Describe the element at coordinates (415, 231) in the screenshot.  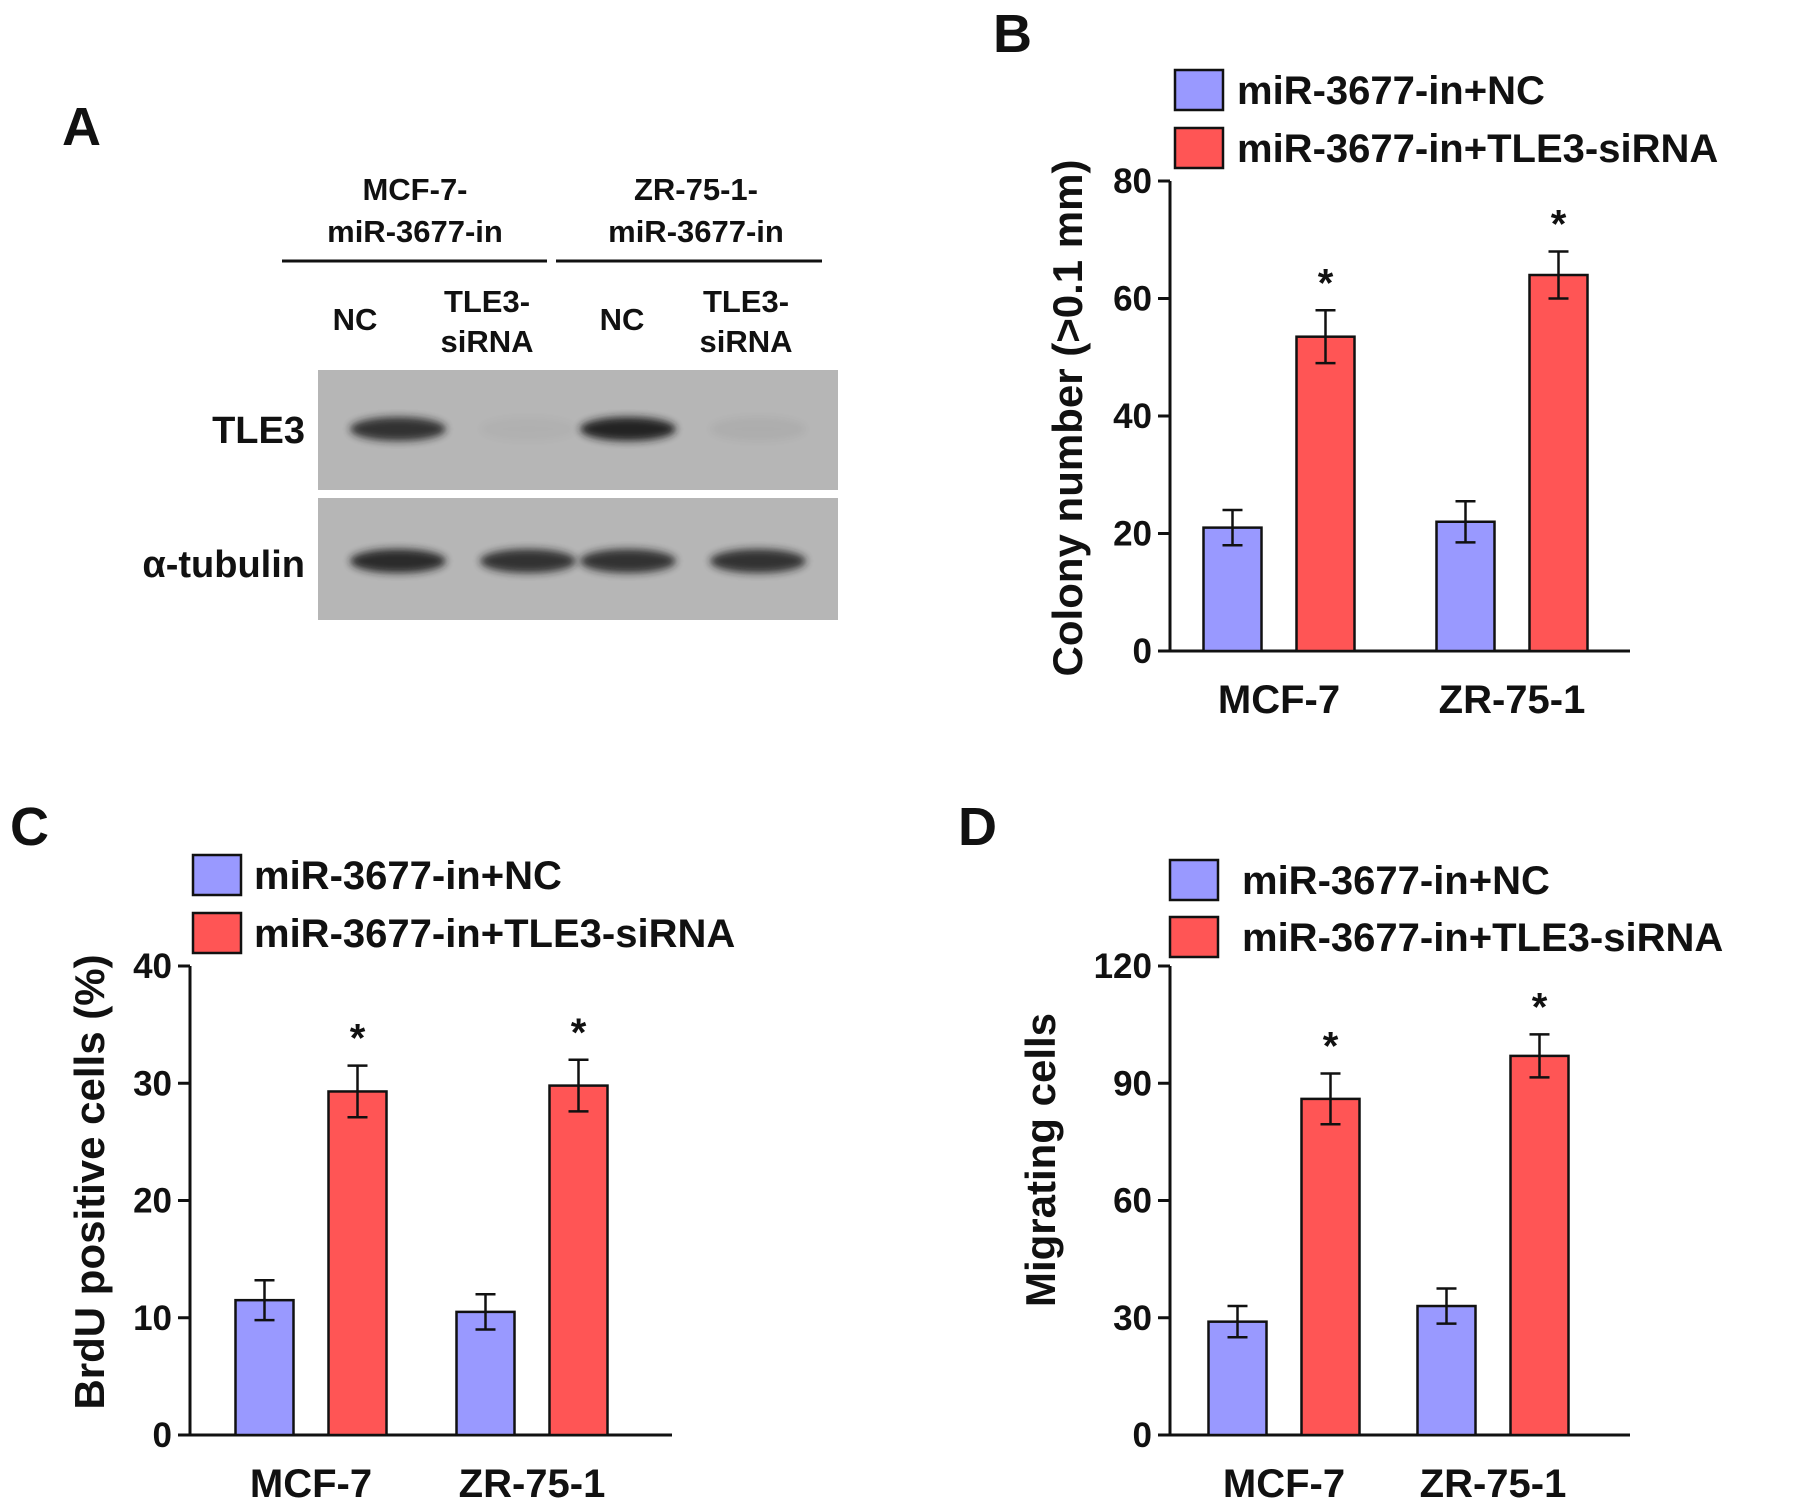
I see `wb-group-1-line-2: miR-3677-in` at that location.